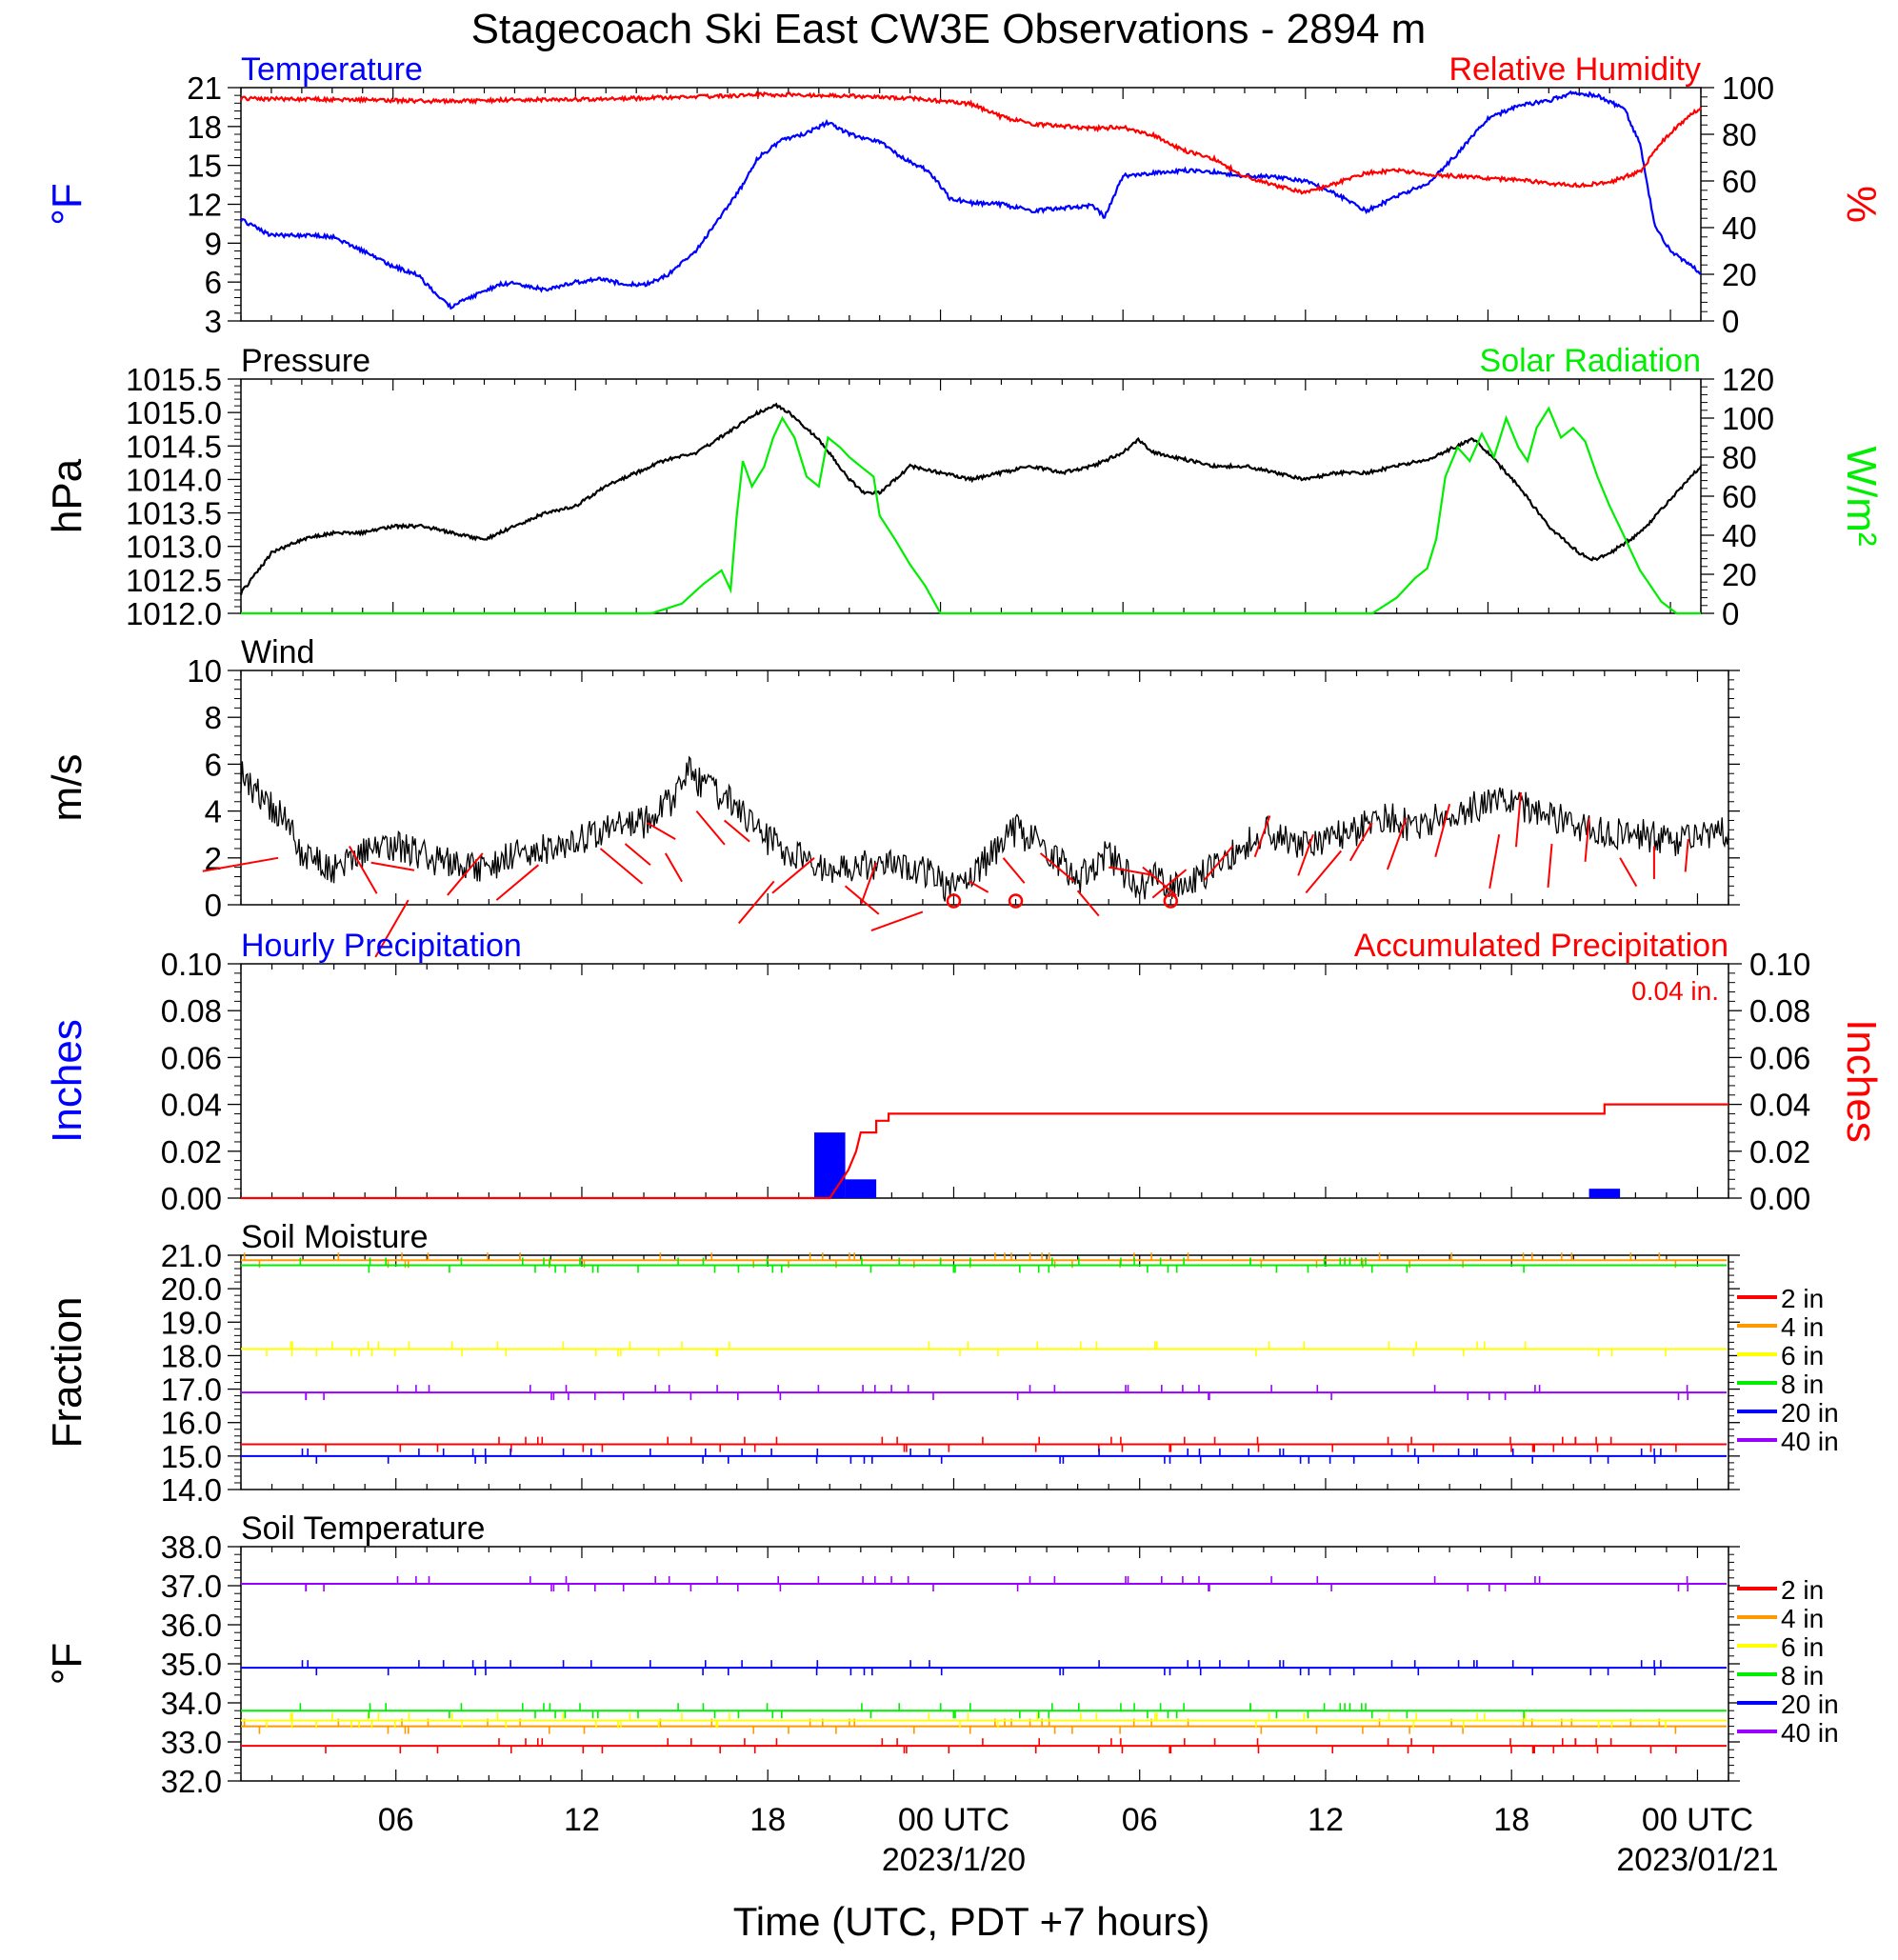 Image resolution: width=1898 pixels, height=1960 pixels. What do you see at coordinates (191, 1255) in the screenshot?
I see `y-tick-label: 21.0` at bounding box center [191, 1255].